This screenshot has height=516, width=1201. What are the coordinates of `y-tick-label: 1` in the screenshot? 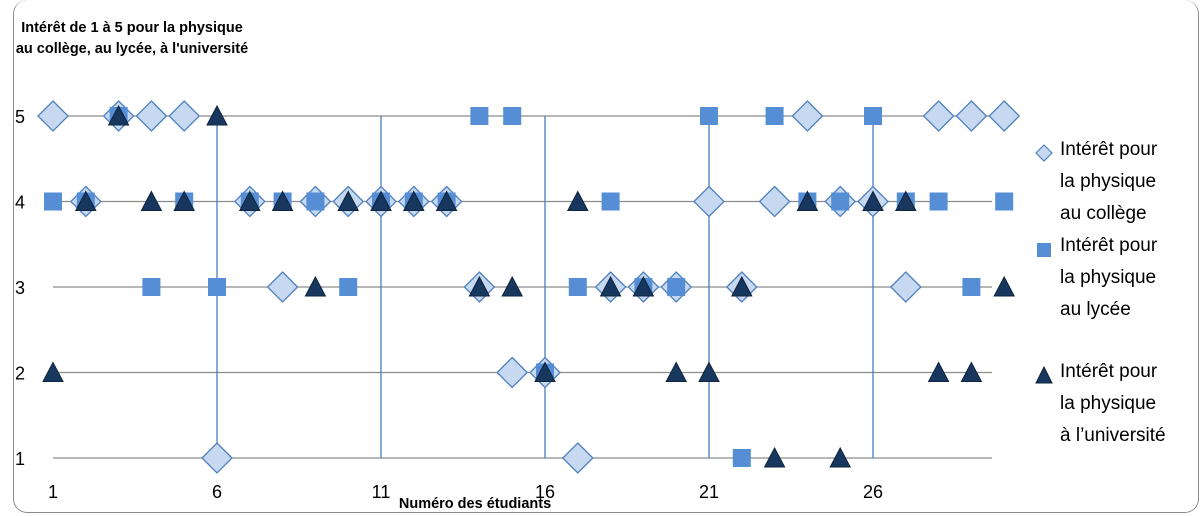 It's located at (20, 459).